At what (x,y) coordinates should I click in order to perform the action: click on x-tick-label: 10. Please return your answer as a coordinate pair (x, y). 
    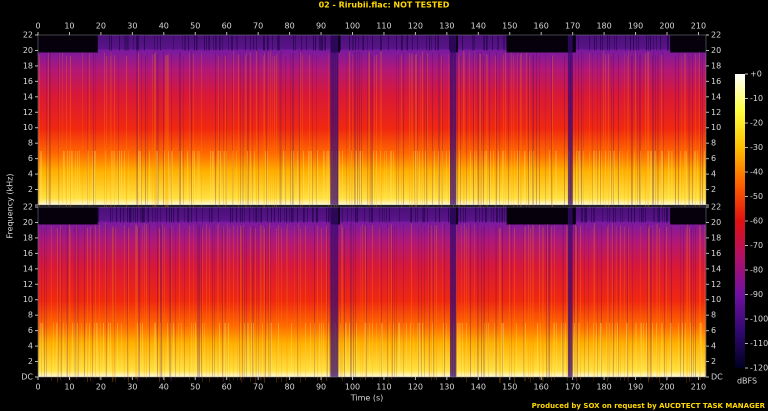
    Looking at the image, I should click on (69, 26).